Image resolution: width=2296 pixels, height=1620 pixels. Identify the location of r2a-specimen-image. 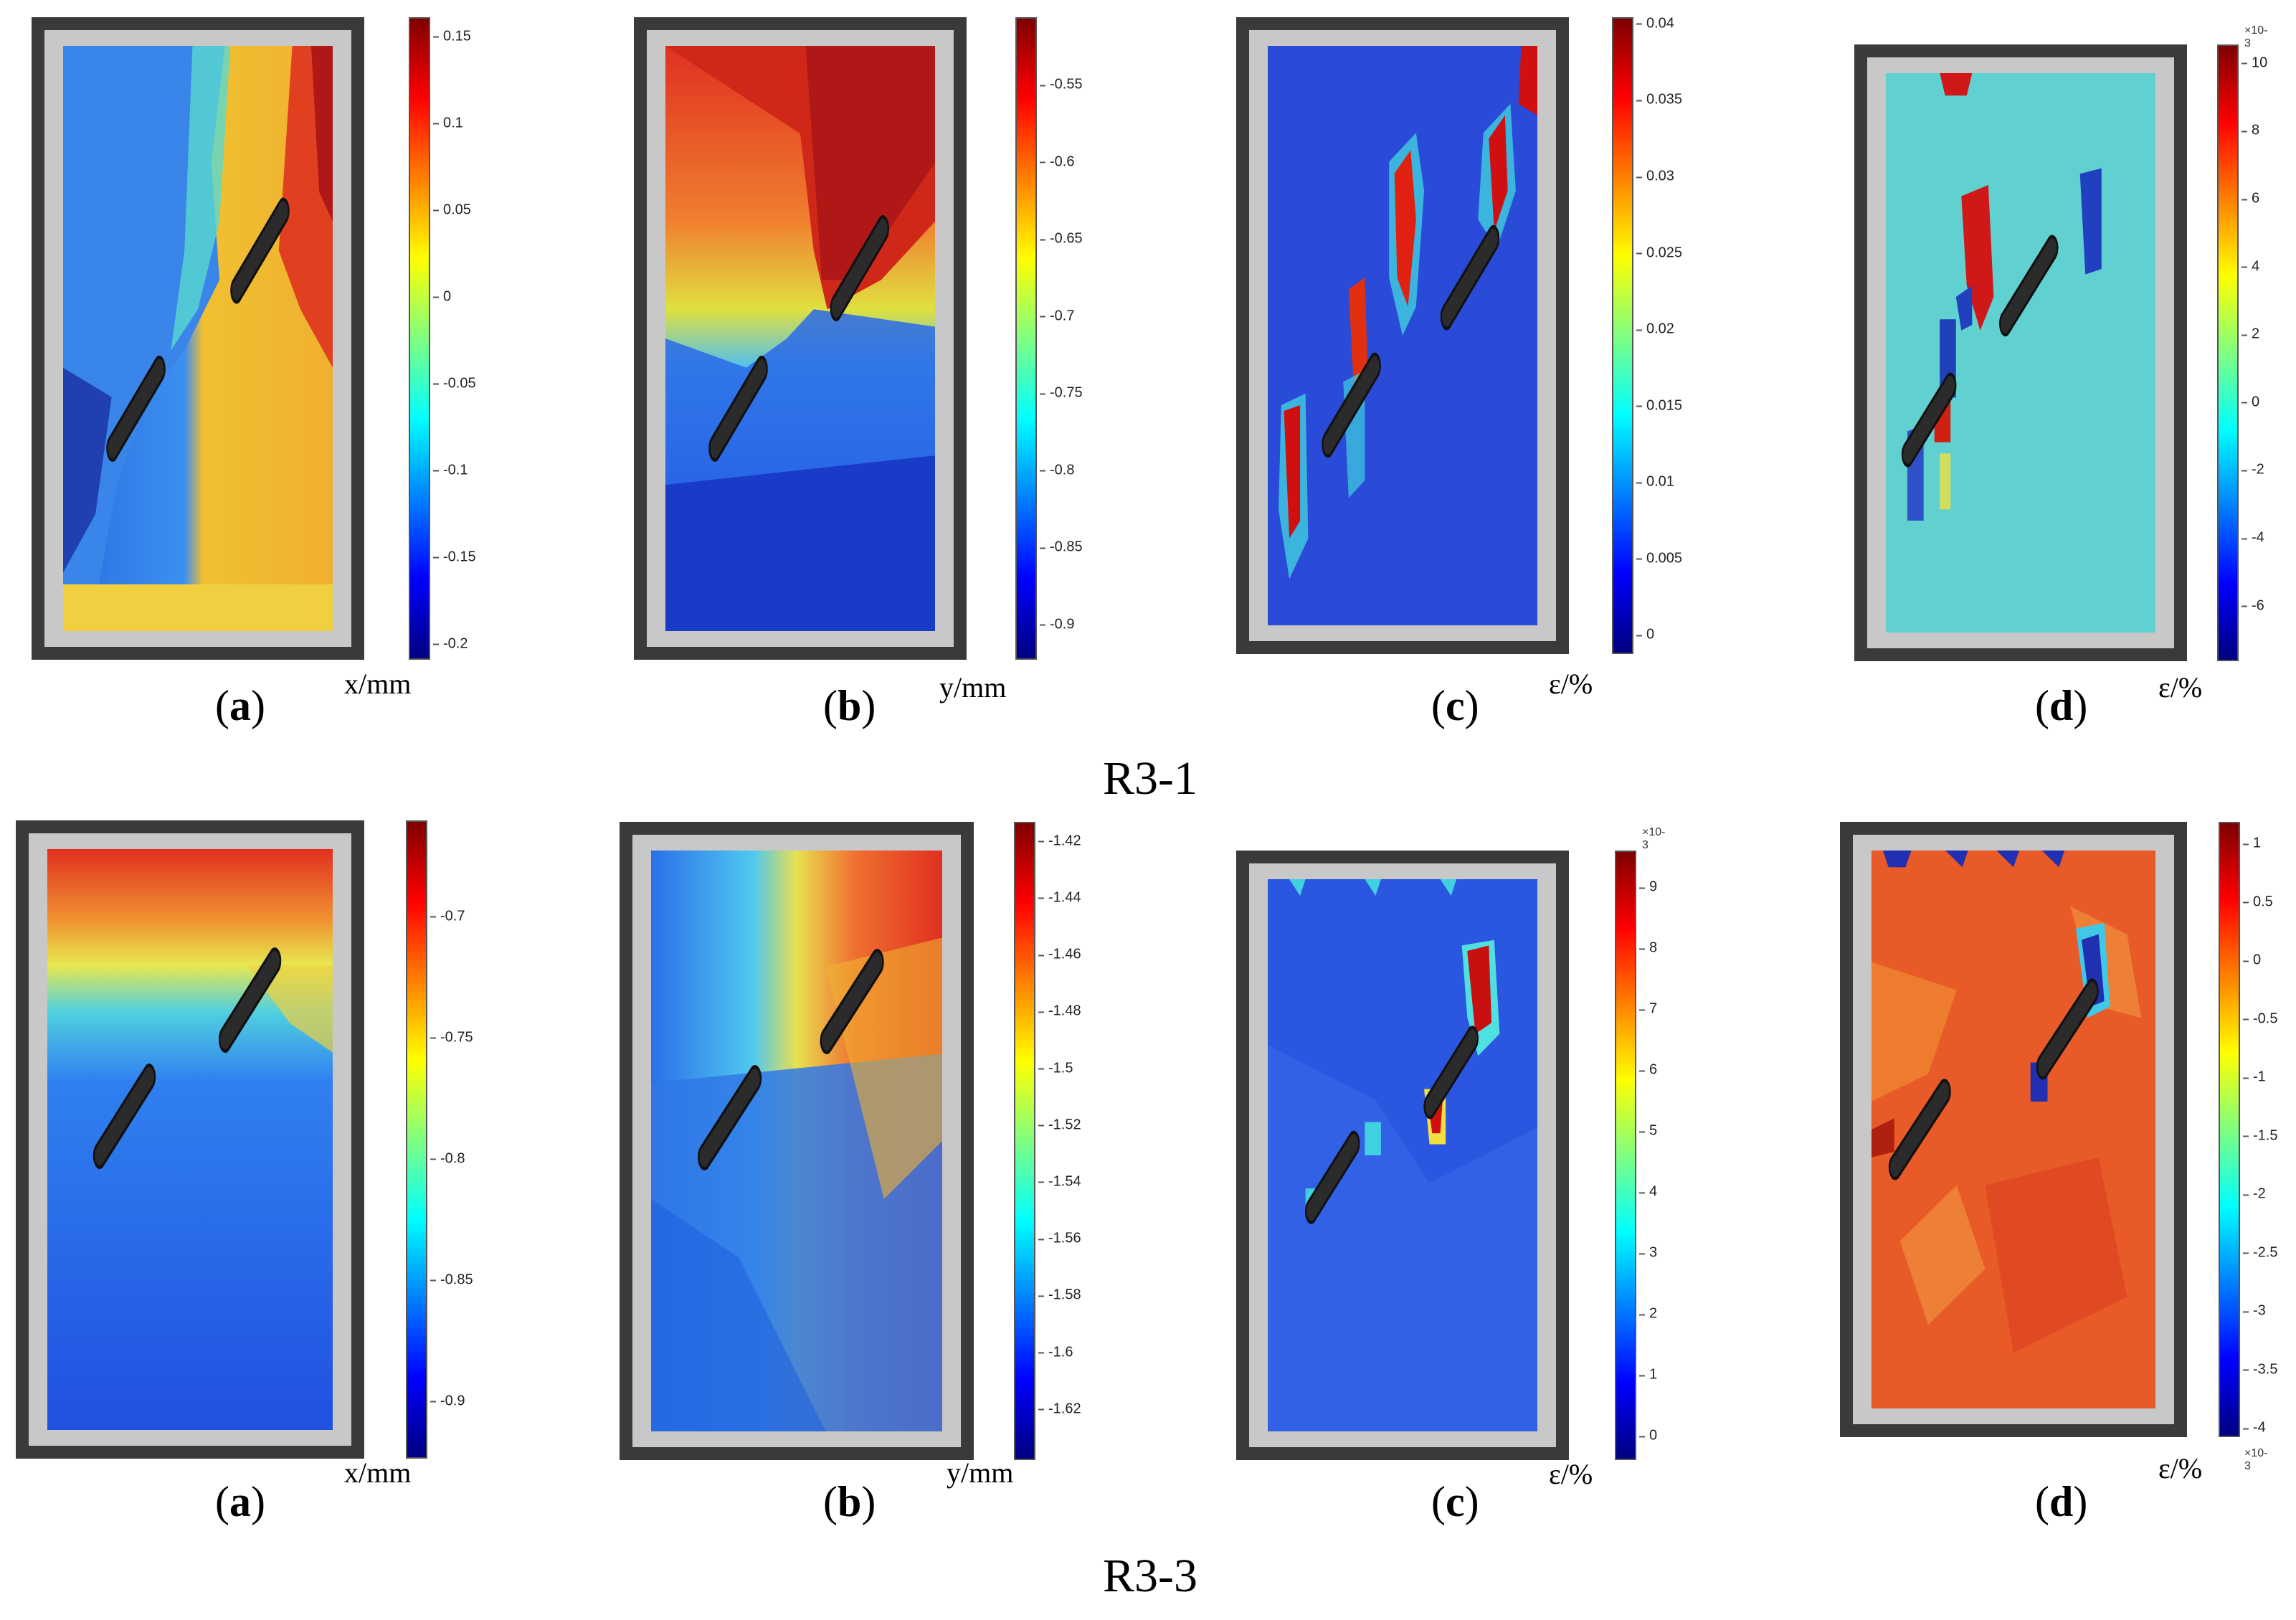
(190, 1139).